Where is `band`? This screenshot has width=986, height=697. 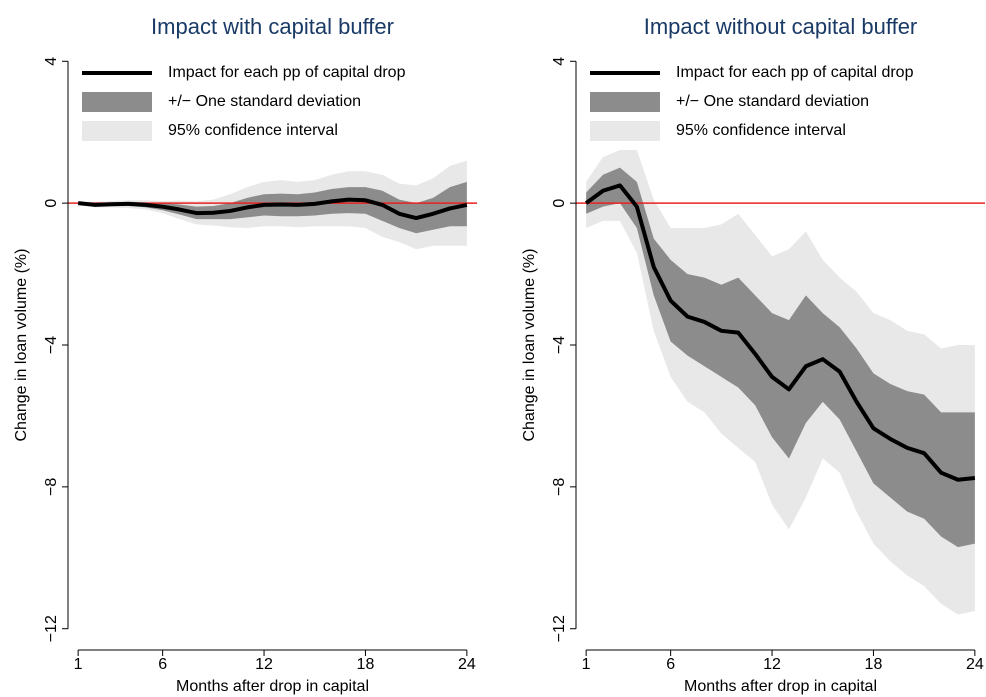 band is located at coordinates (272, 207).